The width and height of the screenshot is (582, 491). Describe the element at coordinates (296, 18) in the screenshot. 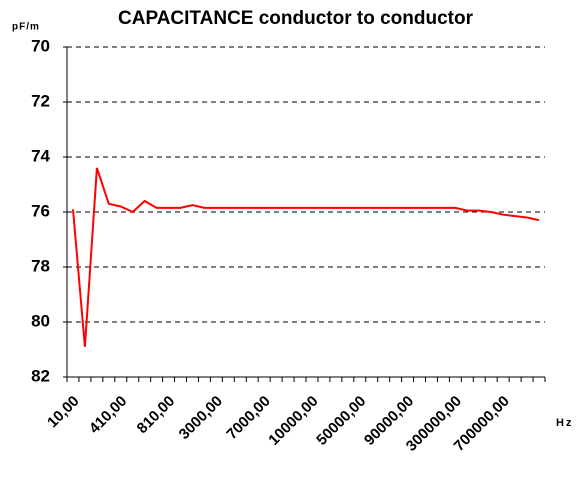

I see `chart-title: CAPACITANCE conductor to conductor` at that location.